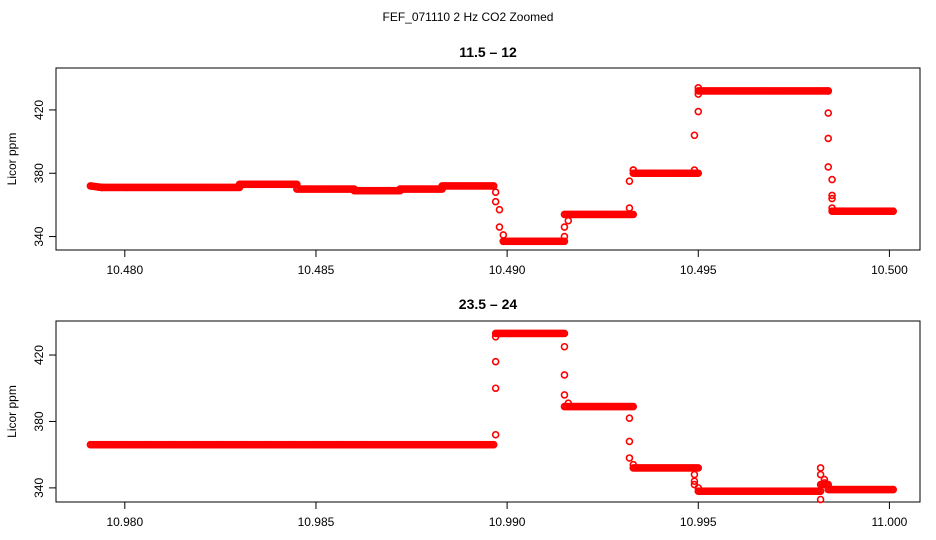 This screenshot has height=540, width=936. Describe the element at coordinates (698, 522) in the screenshot. I see `x-tick-label: 10.995` at that location.